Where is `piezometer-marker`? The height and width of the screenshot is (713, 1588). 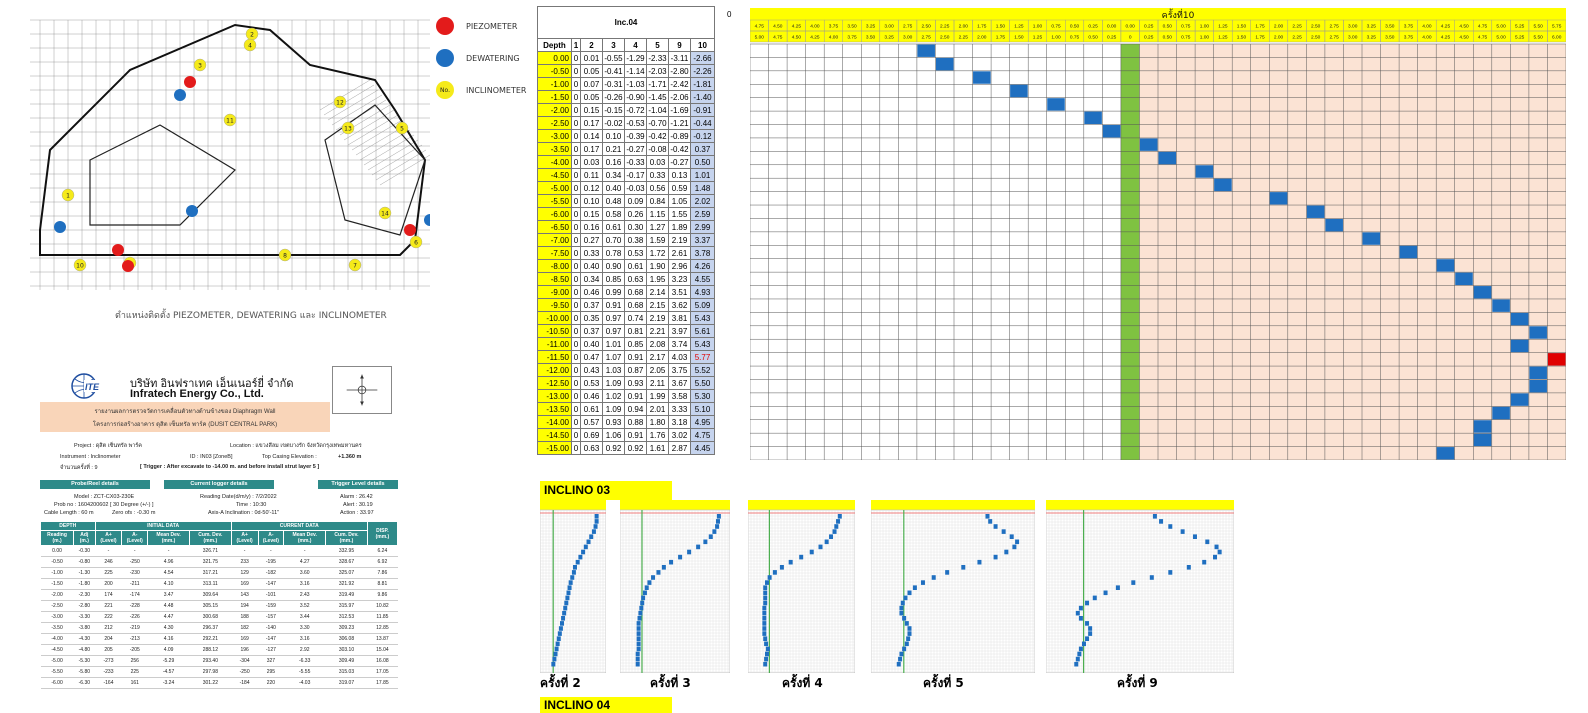 piezometer-marker is located at coordinates (190, 82).